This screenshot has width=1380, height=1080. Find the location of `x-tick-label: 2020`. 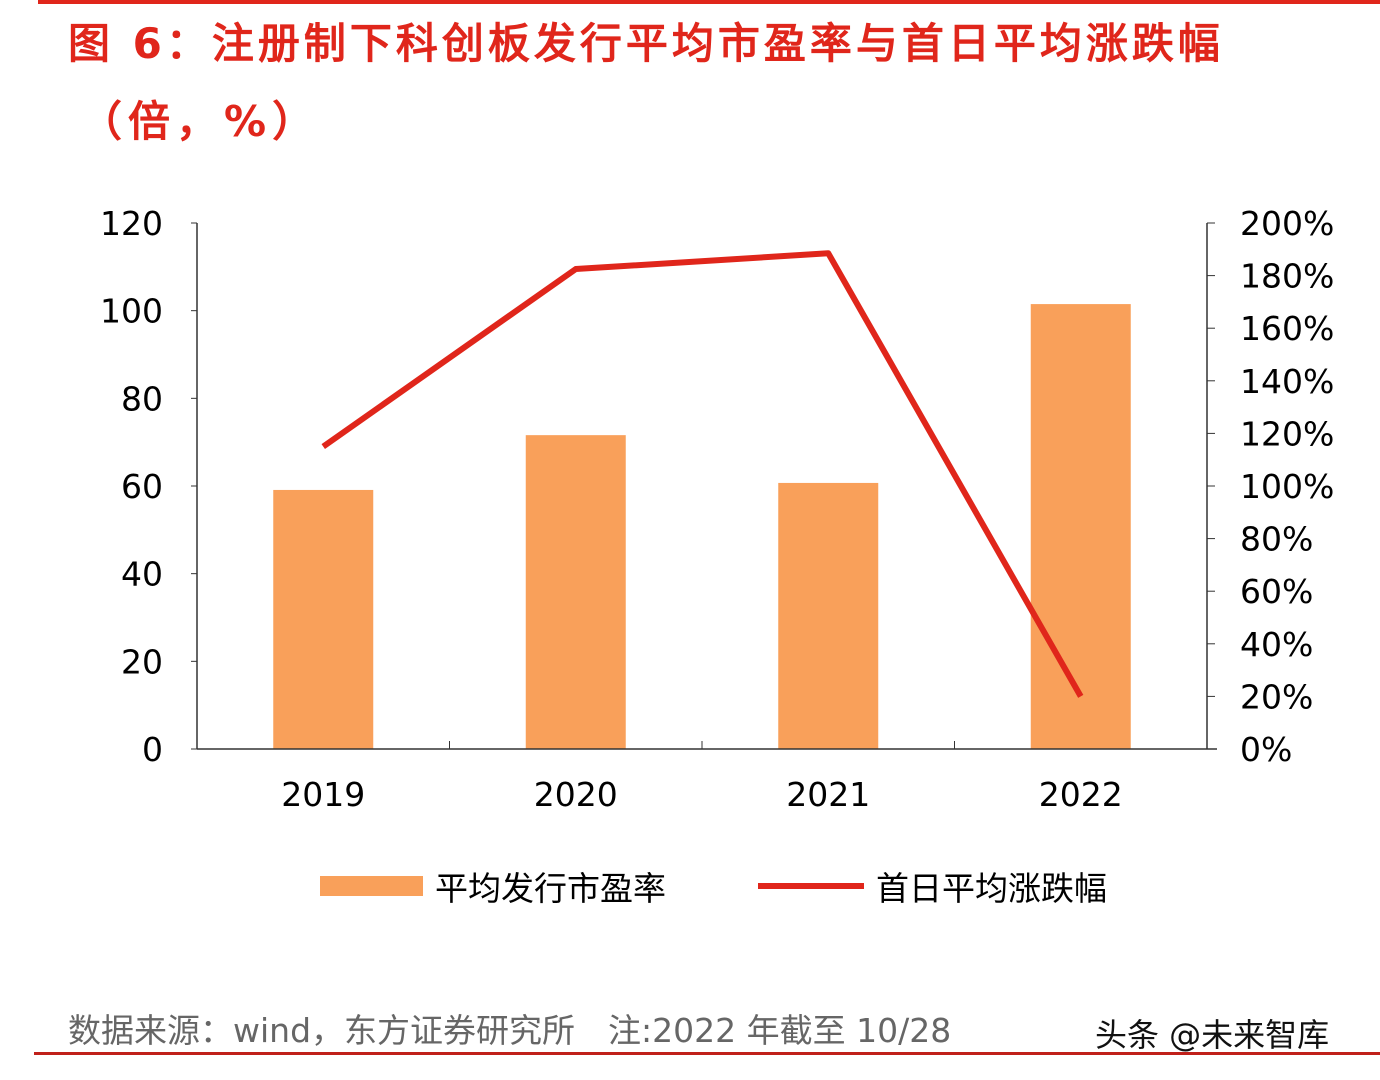

x-tick-label: 2020 is located at coordinates (576, 794).